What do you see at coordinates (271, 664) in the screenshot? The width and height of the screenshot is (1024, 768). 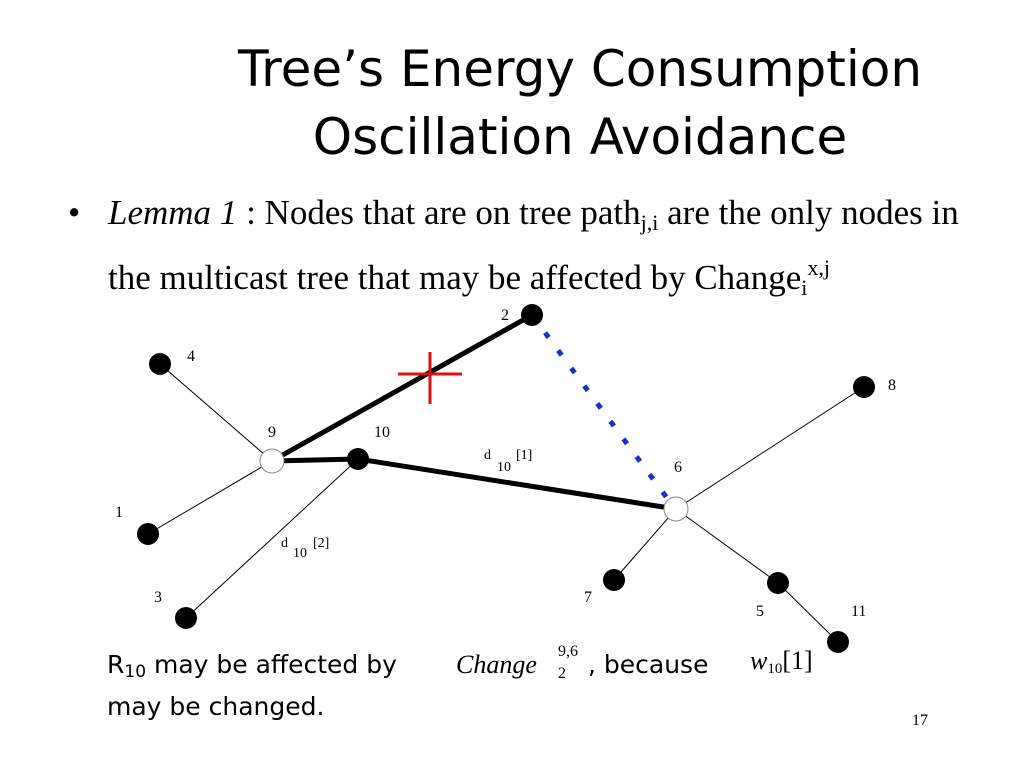 I see `caption-text1: may be affected by` at bounding box center [271, 664].